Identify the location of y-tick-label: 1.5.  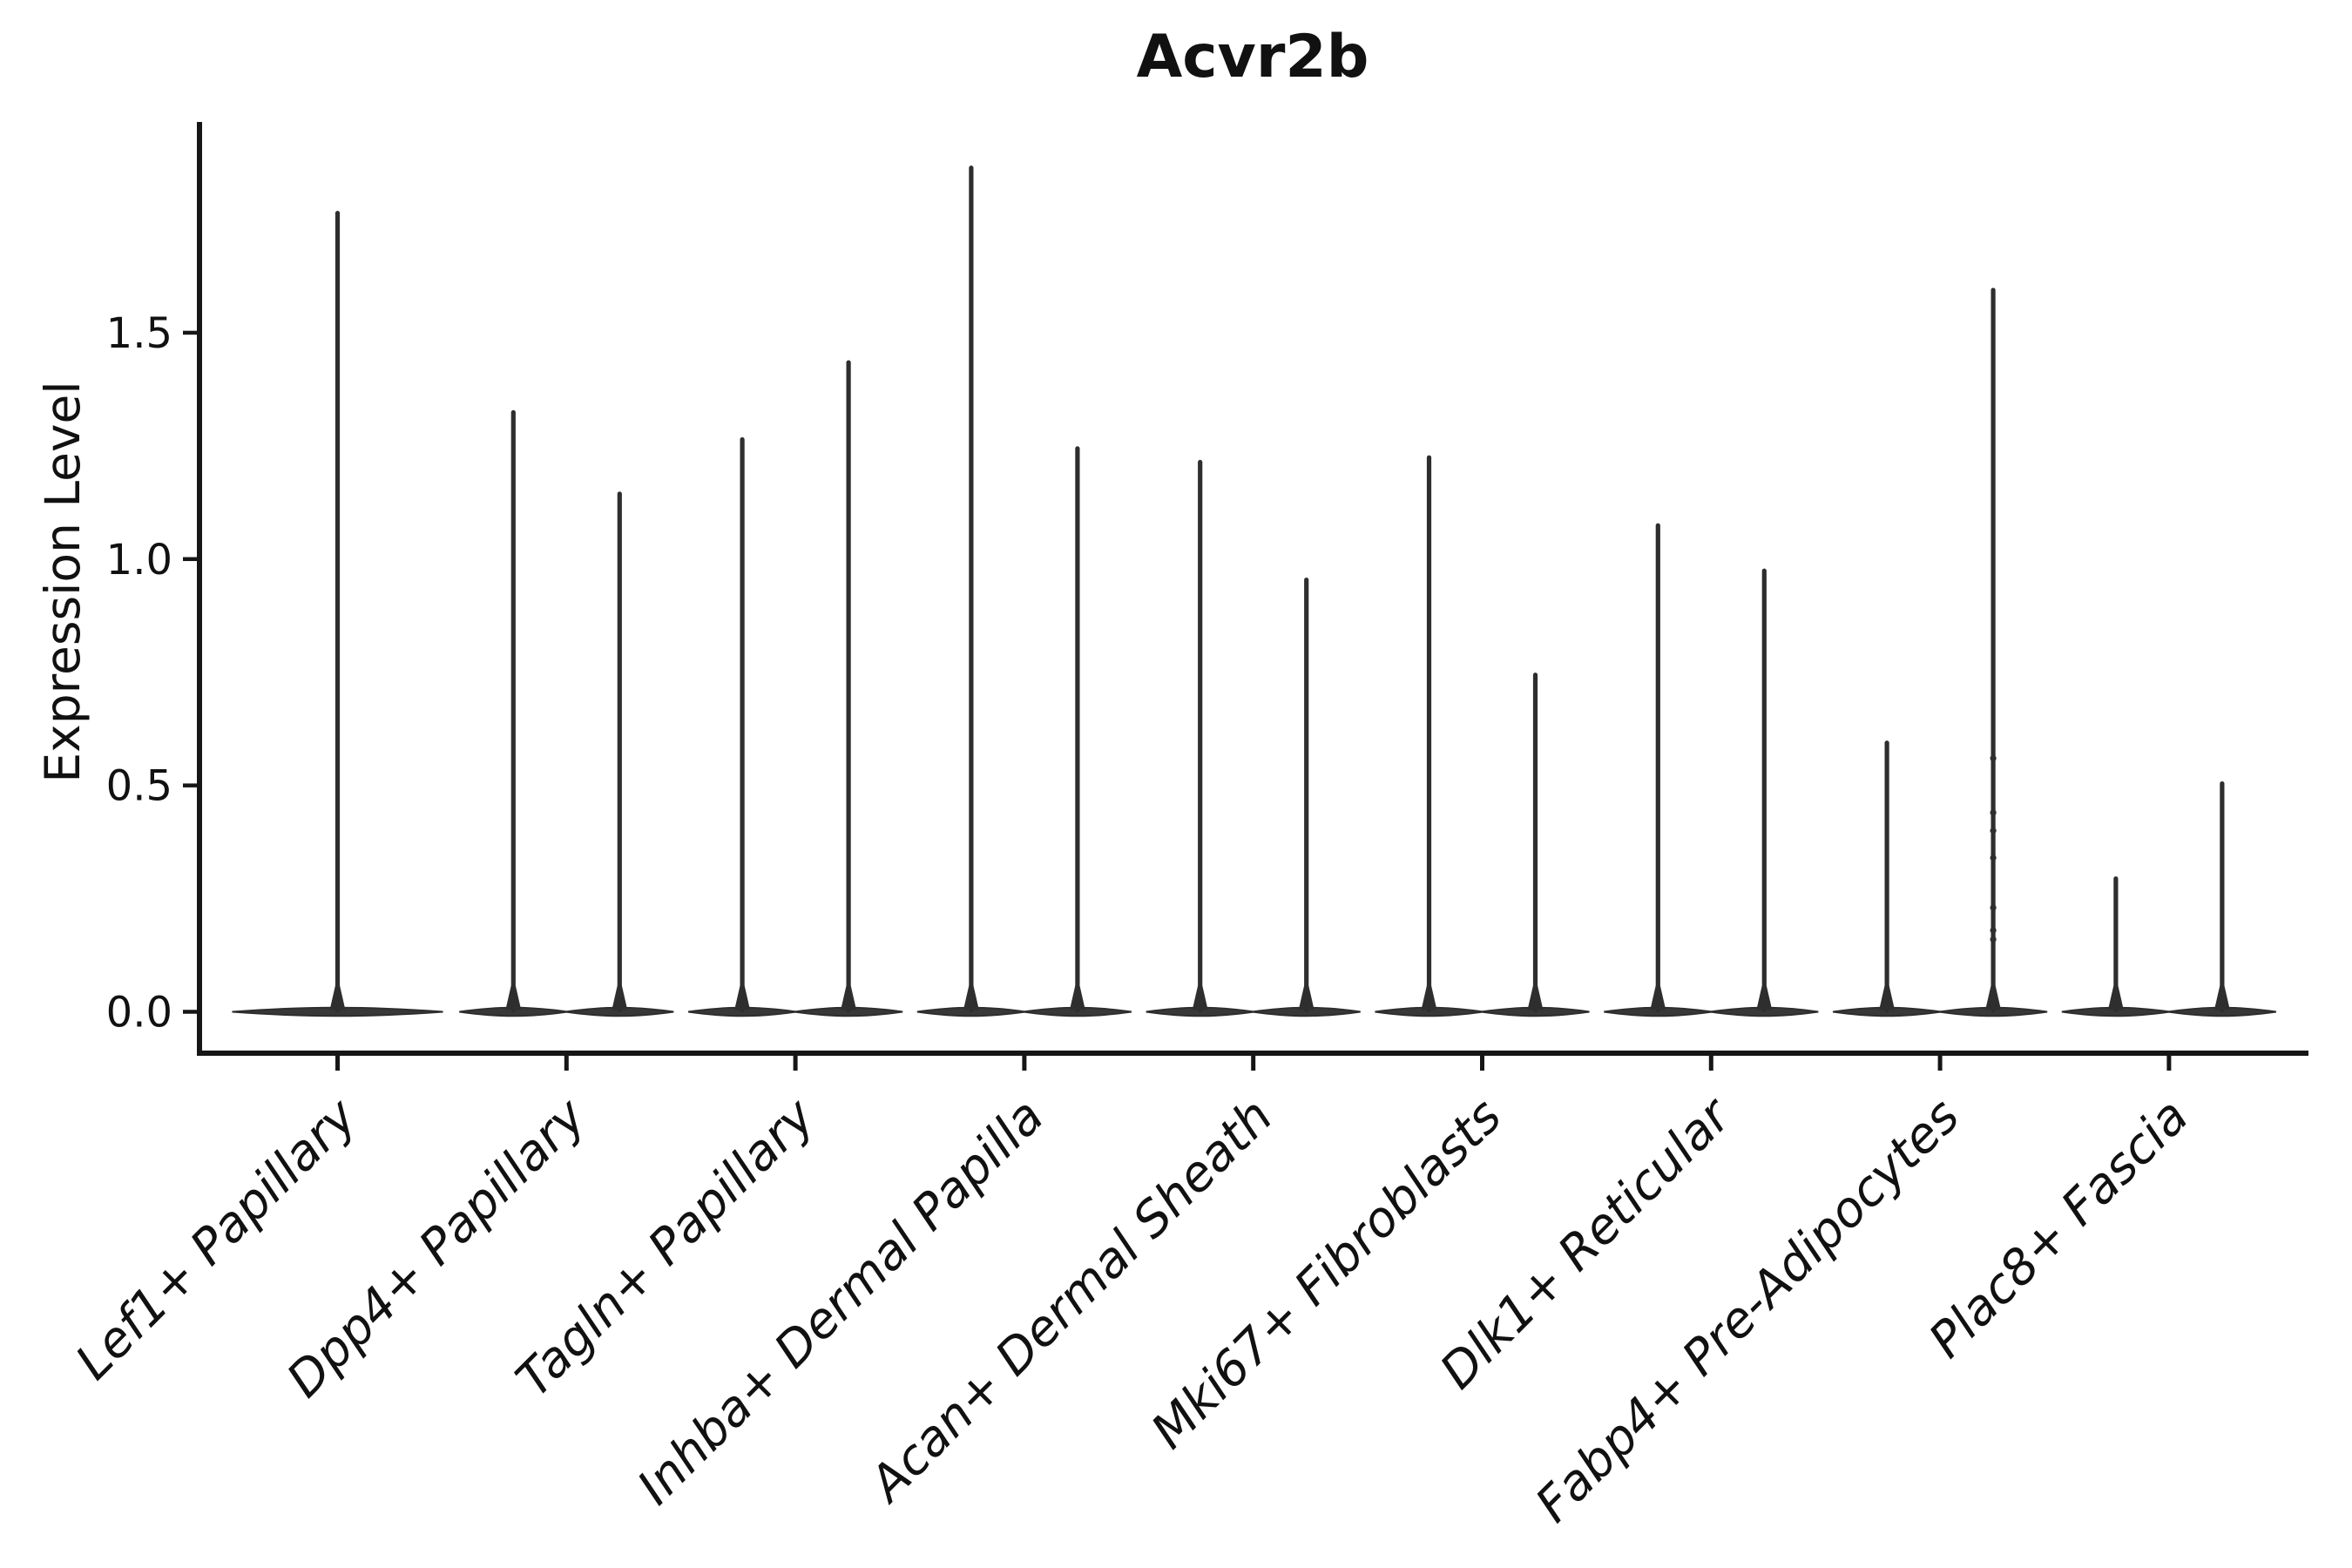
(139, 334).